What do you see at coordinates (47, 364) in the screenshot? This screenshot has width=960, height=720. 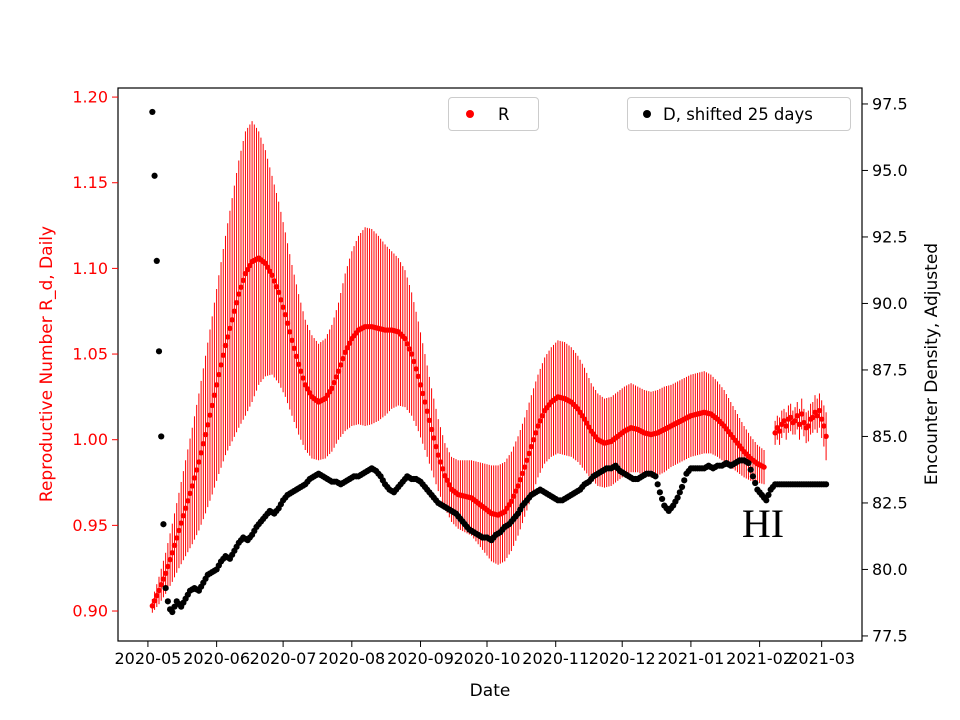 I see `left-axis-label: Reproductive Number R_d, Daily` at bounding box center [47, 364].